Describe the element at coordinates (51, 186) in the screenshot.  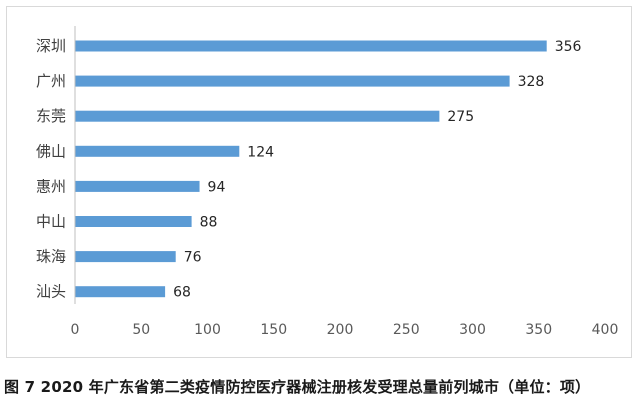
I see `category-label: 惠州` at that location.